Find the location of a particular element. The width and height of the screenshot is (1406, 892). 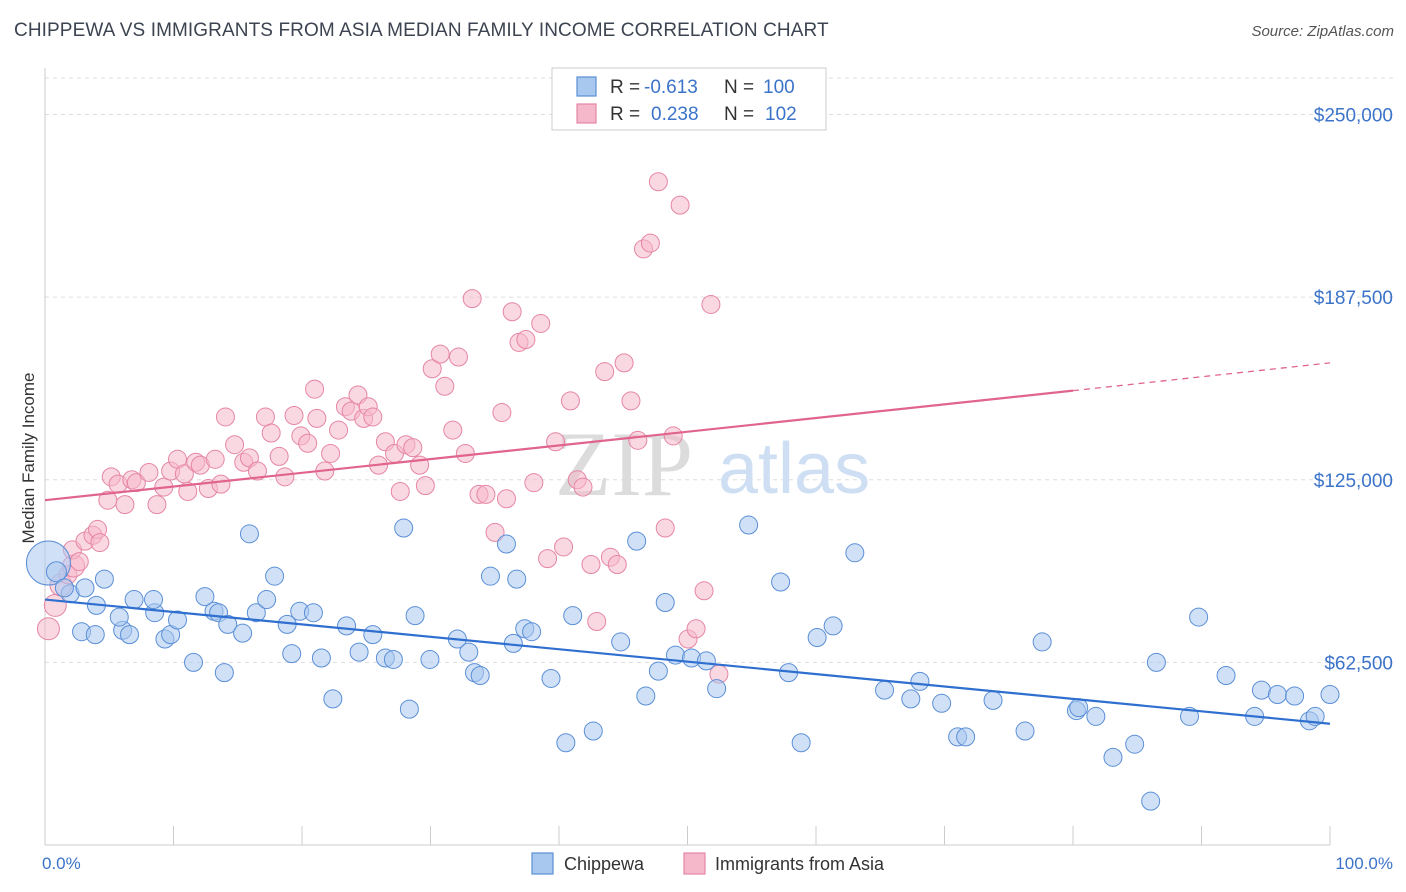

legend-box is located at coordinates (689, 99).